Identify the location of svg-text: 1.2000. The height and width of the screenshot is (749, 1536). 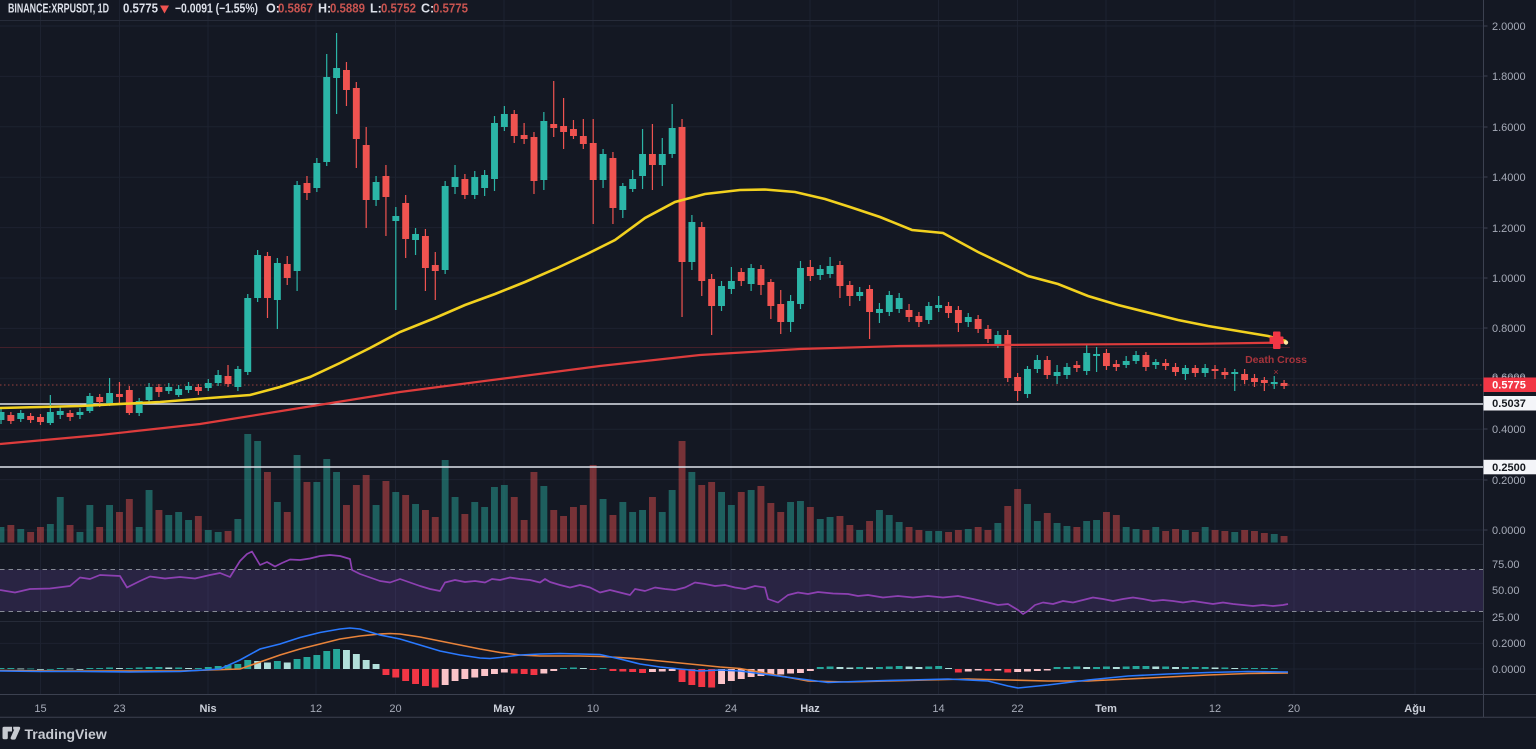
(1509, 229).